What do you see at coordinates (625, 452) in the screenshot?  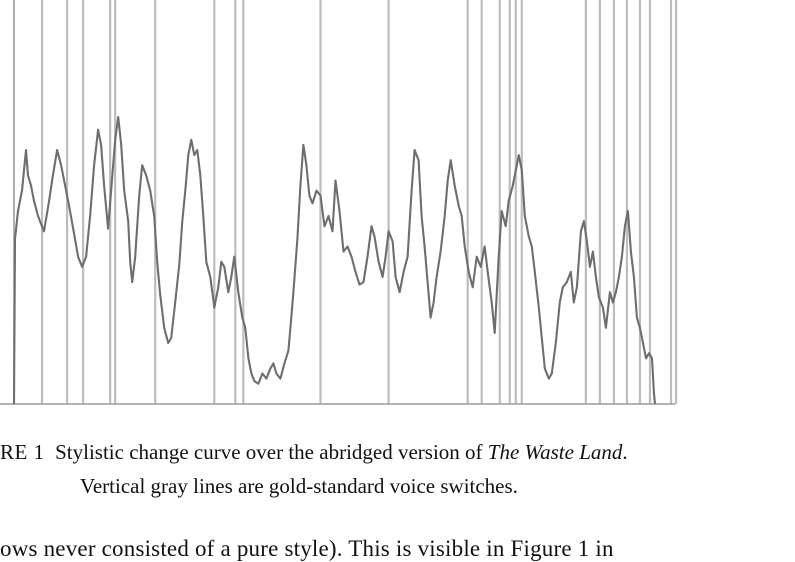 I see `caption-text-after: .` at bounding box center [625, 452].